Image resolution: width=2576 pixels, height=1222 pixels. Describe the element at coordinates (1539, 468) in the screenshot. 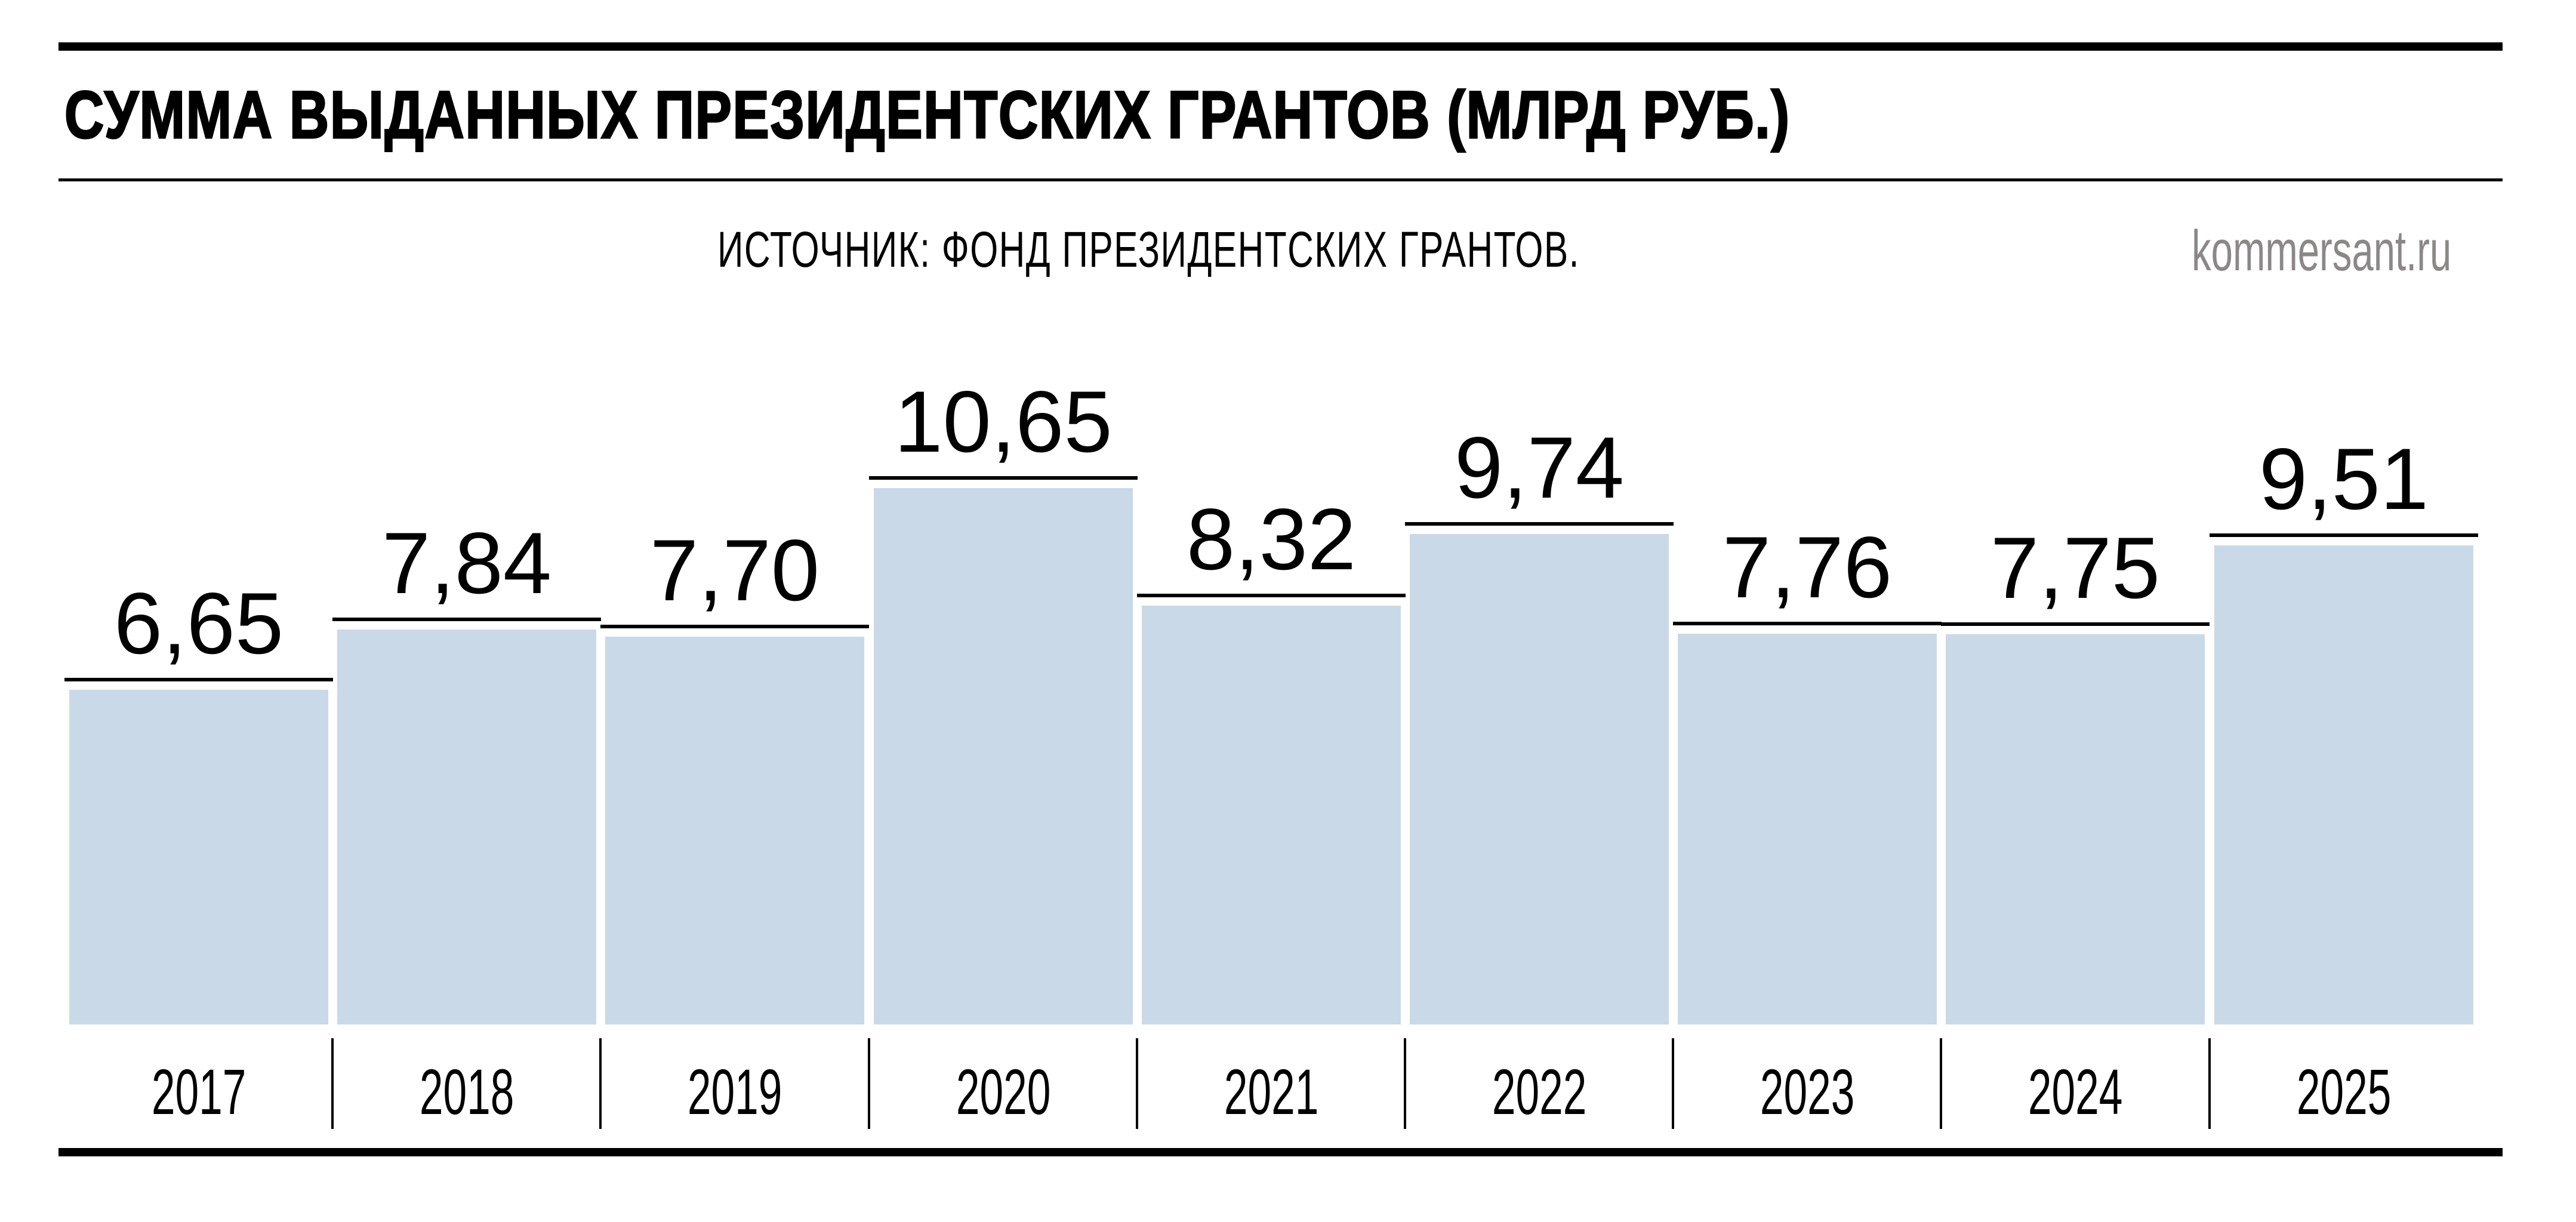

I see `value-label: 9,74` at that location.